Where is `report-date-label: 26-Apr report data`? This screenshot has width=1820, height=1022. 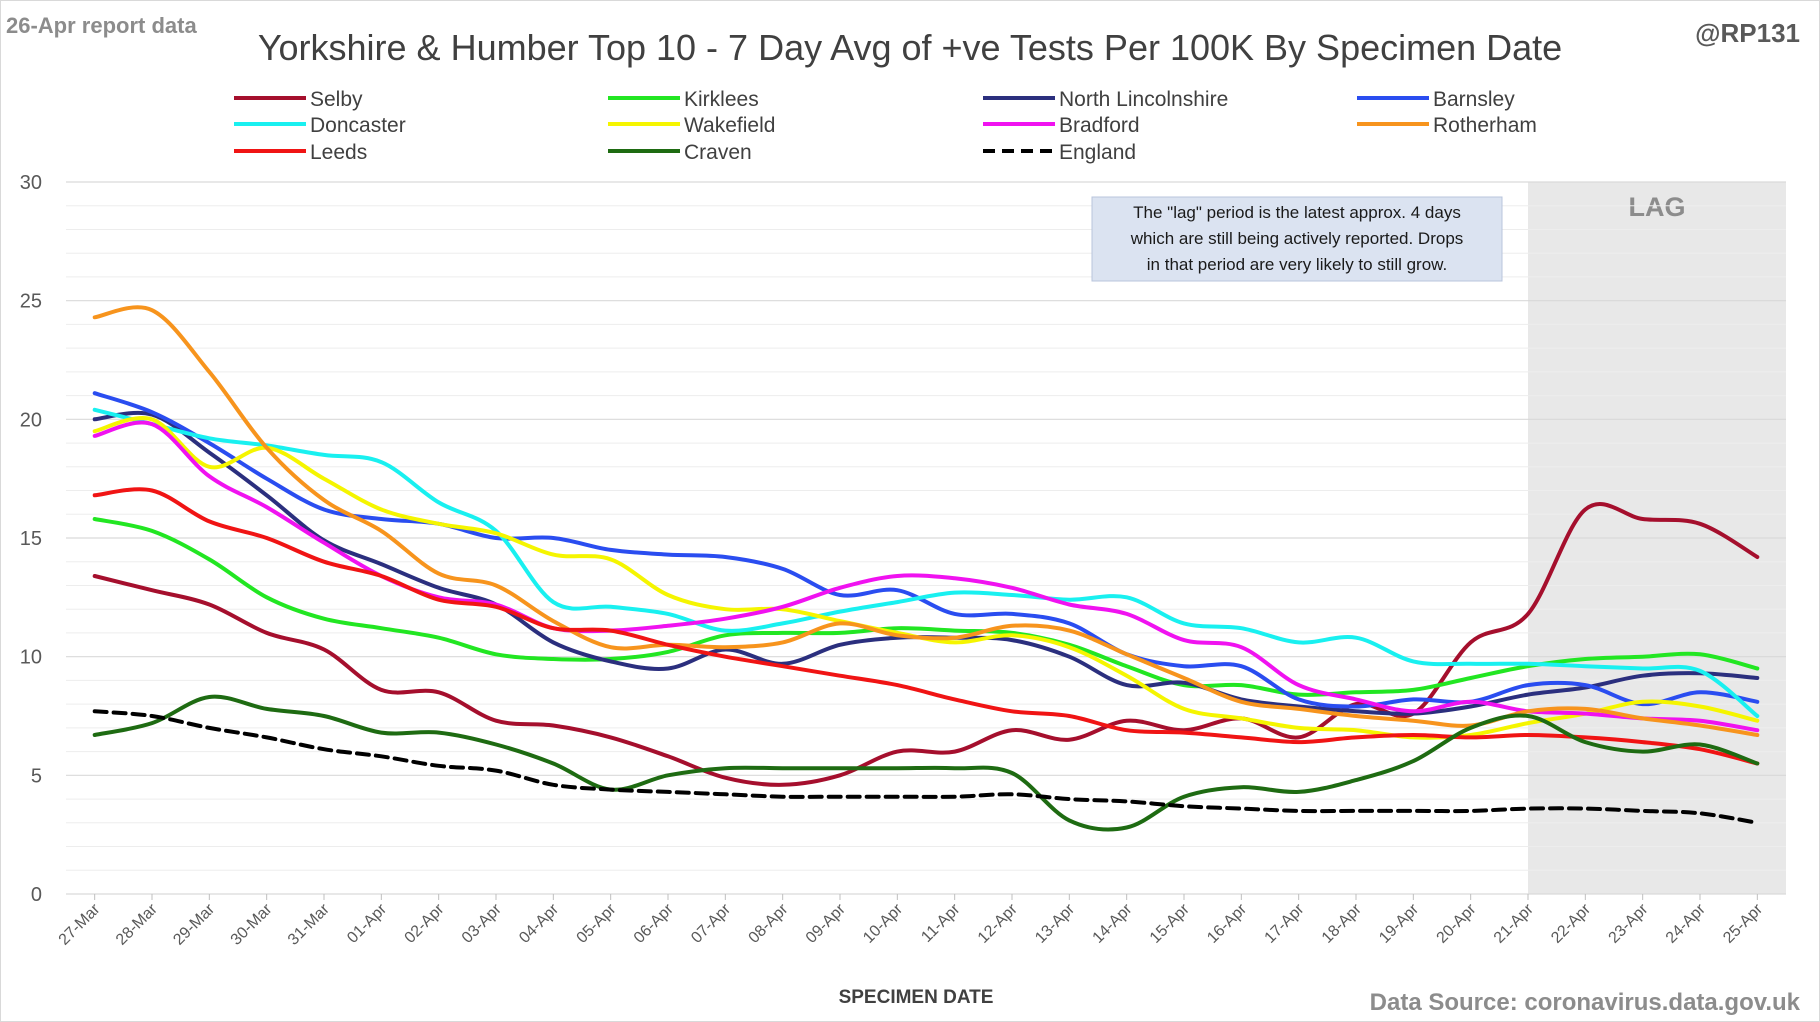
report-date-label: 26-Apr report data is located at coordinates (101, 25).